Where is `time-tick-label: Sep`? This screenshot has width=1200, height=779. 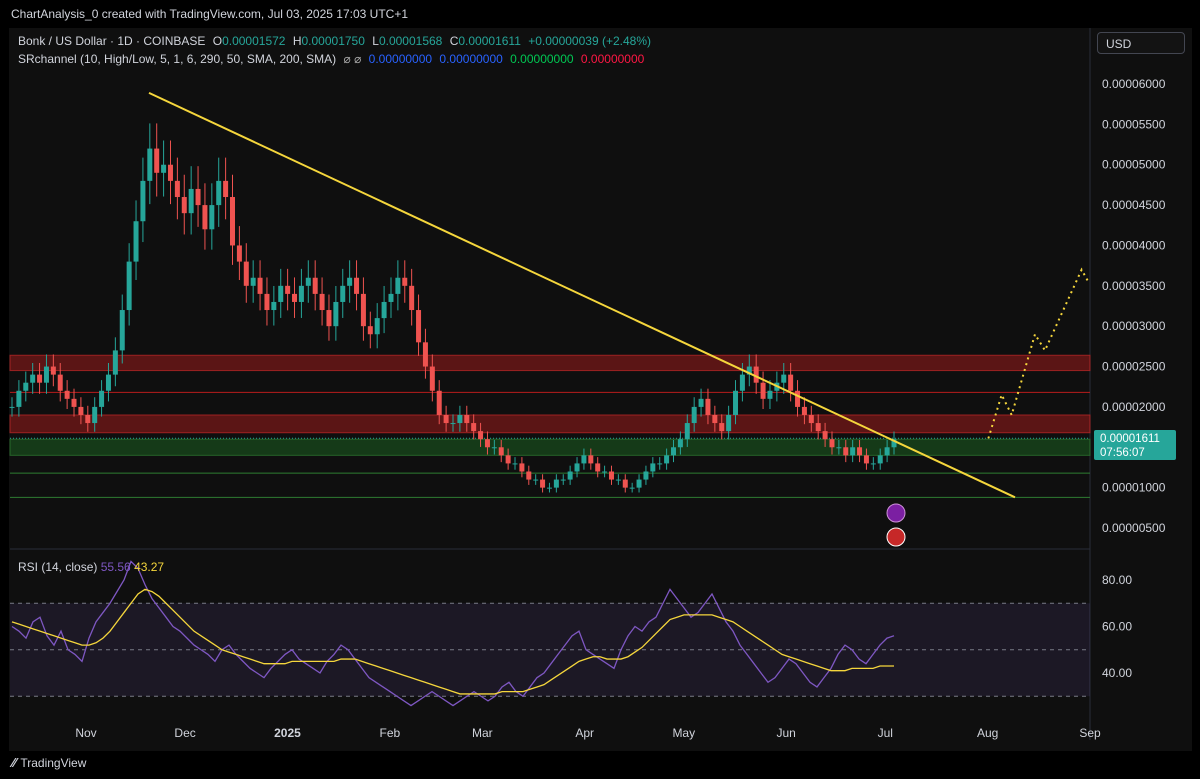
time-tick-label: Sep is located at coordinates (1090, 733).